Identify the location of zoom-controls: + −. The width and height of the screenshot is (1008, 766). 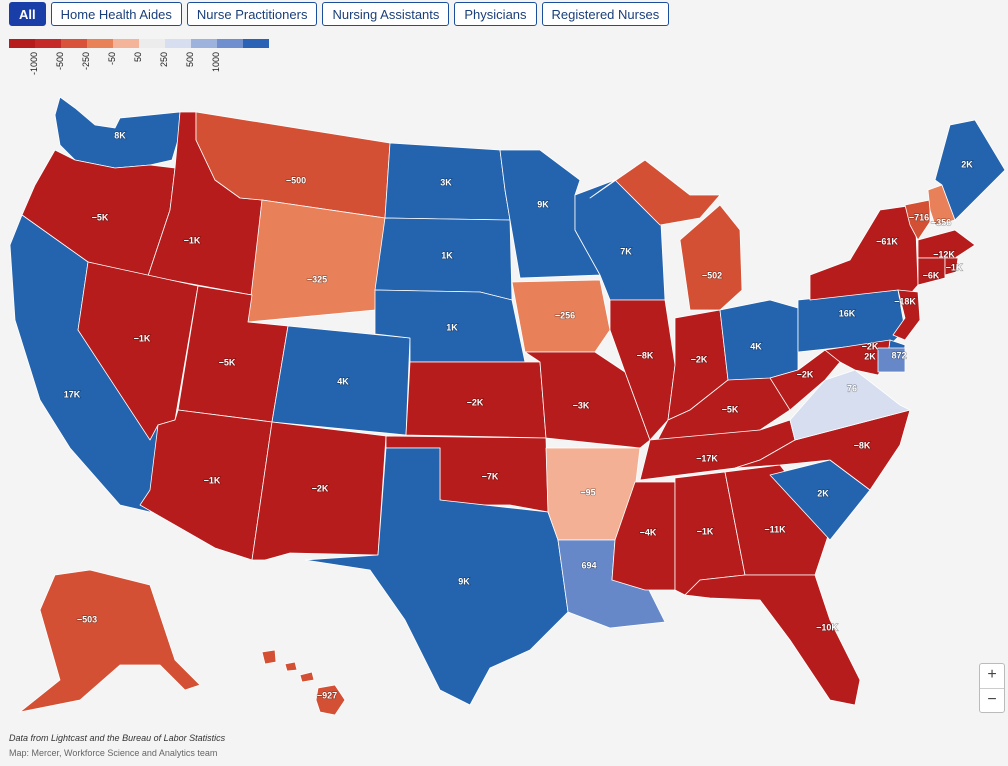
(992, 688).